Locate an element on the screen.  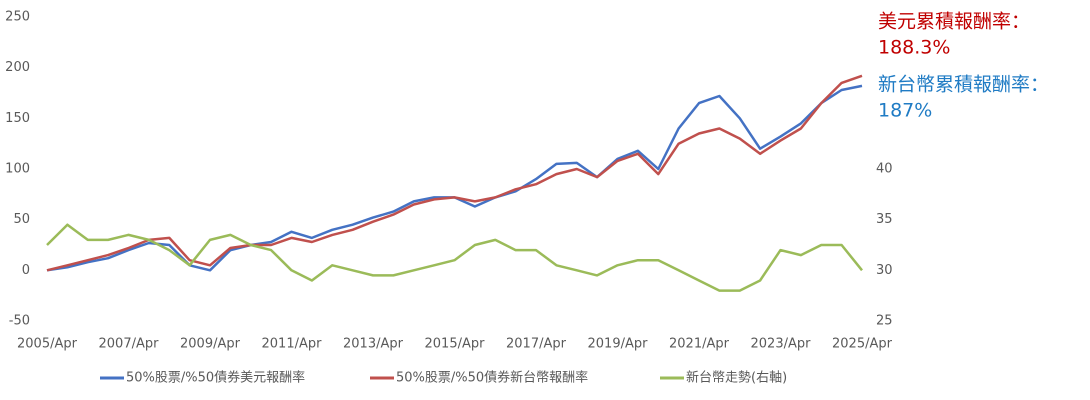
x-tick-label: 2019/Apr is located at coordinates (618, 344).